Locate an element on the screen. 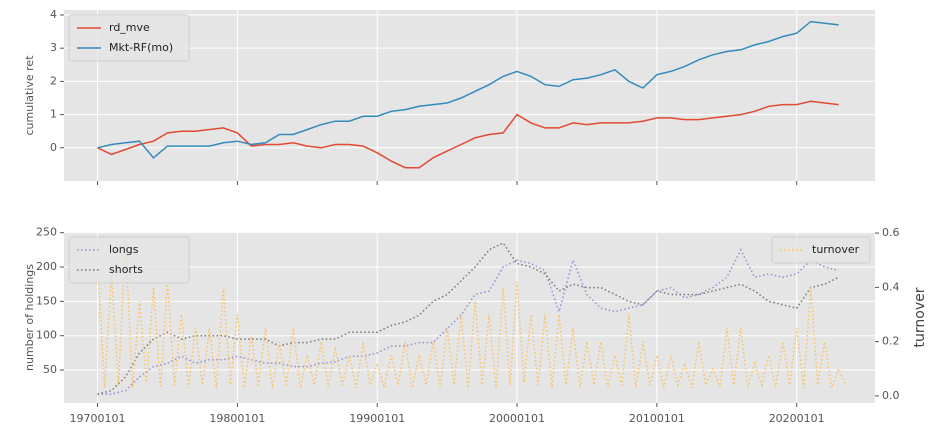 The image size is (936, 440). y-tick-label: 50 is located at coordinates (50, 369).